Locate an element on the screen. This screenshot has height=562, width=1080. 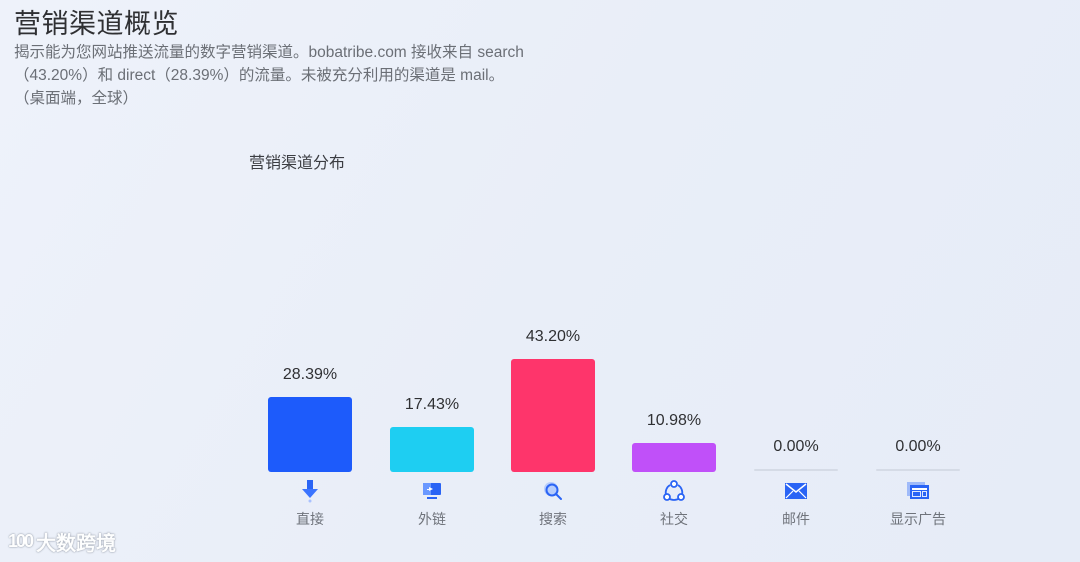
category-label: 搜索 is located at coordinates (553, 519).